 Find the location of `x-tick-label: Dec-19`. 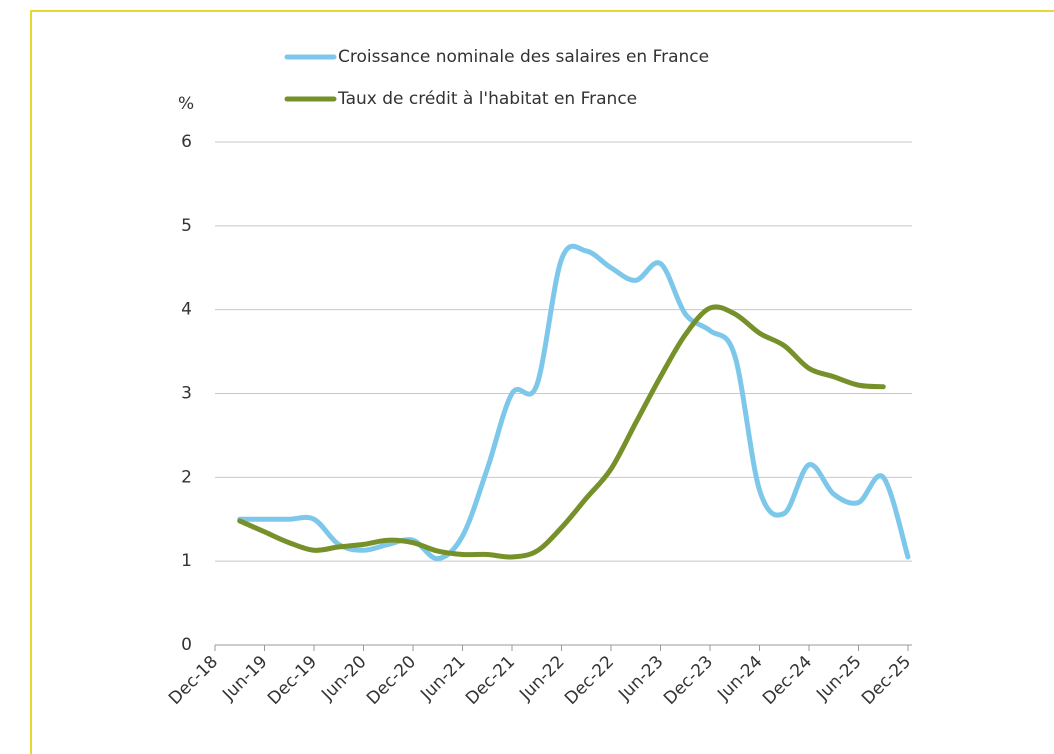

x-tick-label: Dec-19 is located at coordinates (292, 680).